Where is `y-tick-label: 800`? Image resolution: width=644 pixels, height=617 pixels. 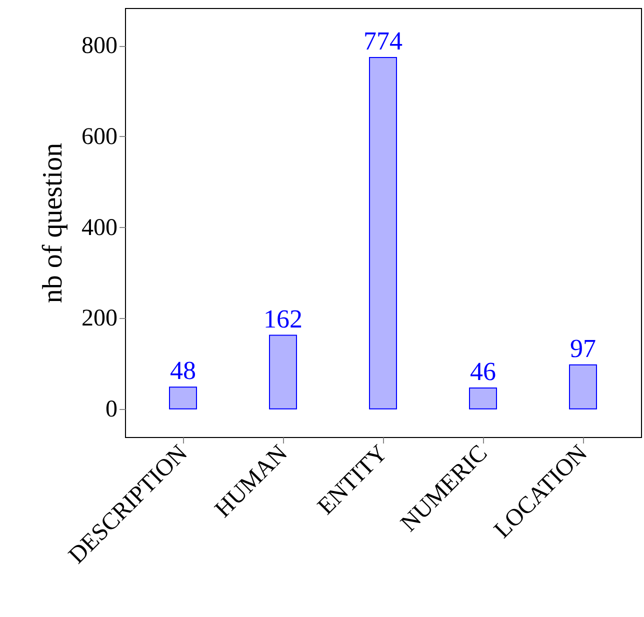 y-tick-label: 800 is located at coordinates (100, 46).